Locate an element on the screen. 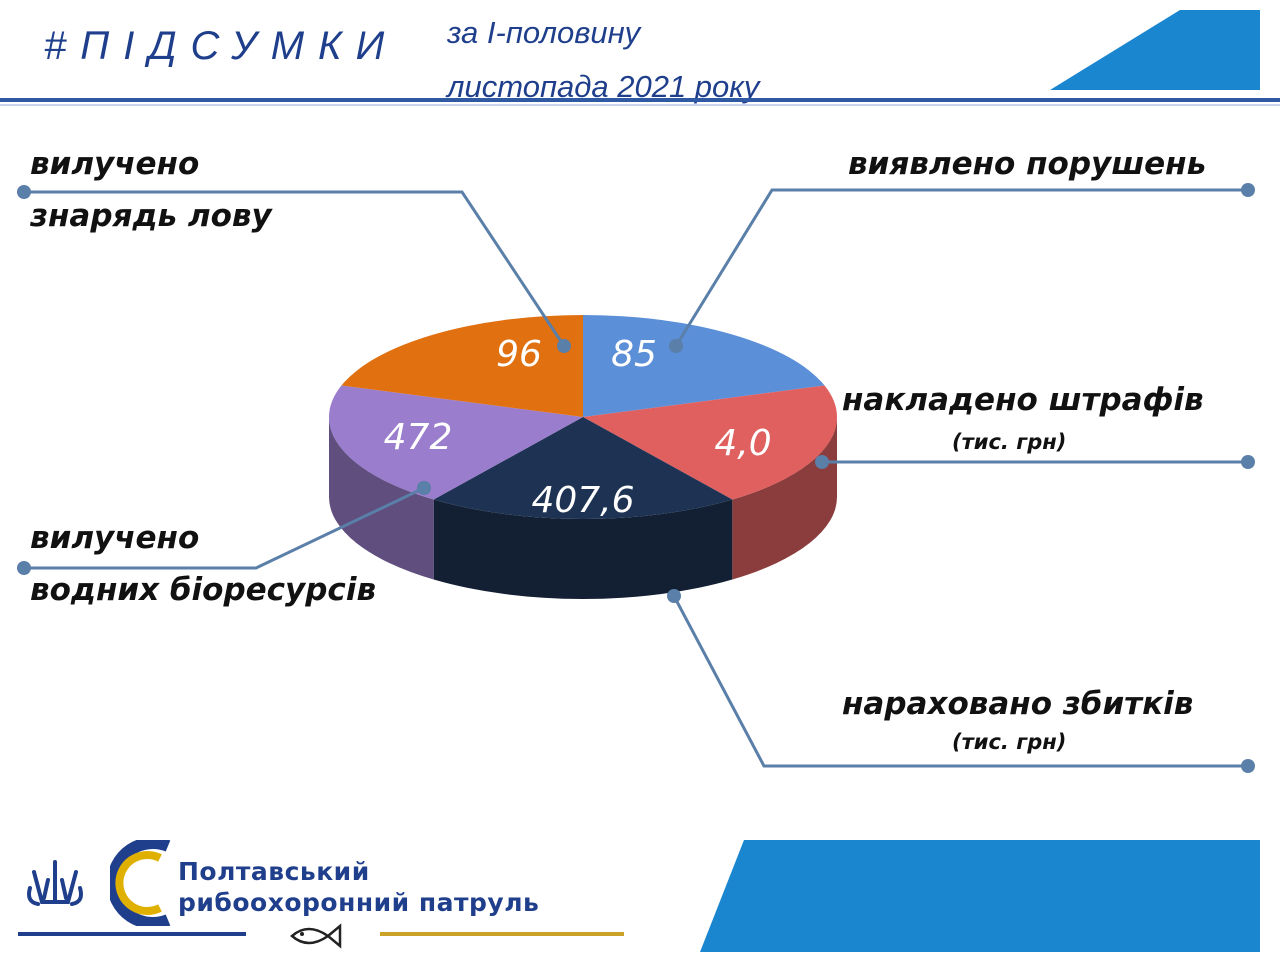  label-gear-line-2: знарядь лову is located at coordinates (151, 216).